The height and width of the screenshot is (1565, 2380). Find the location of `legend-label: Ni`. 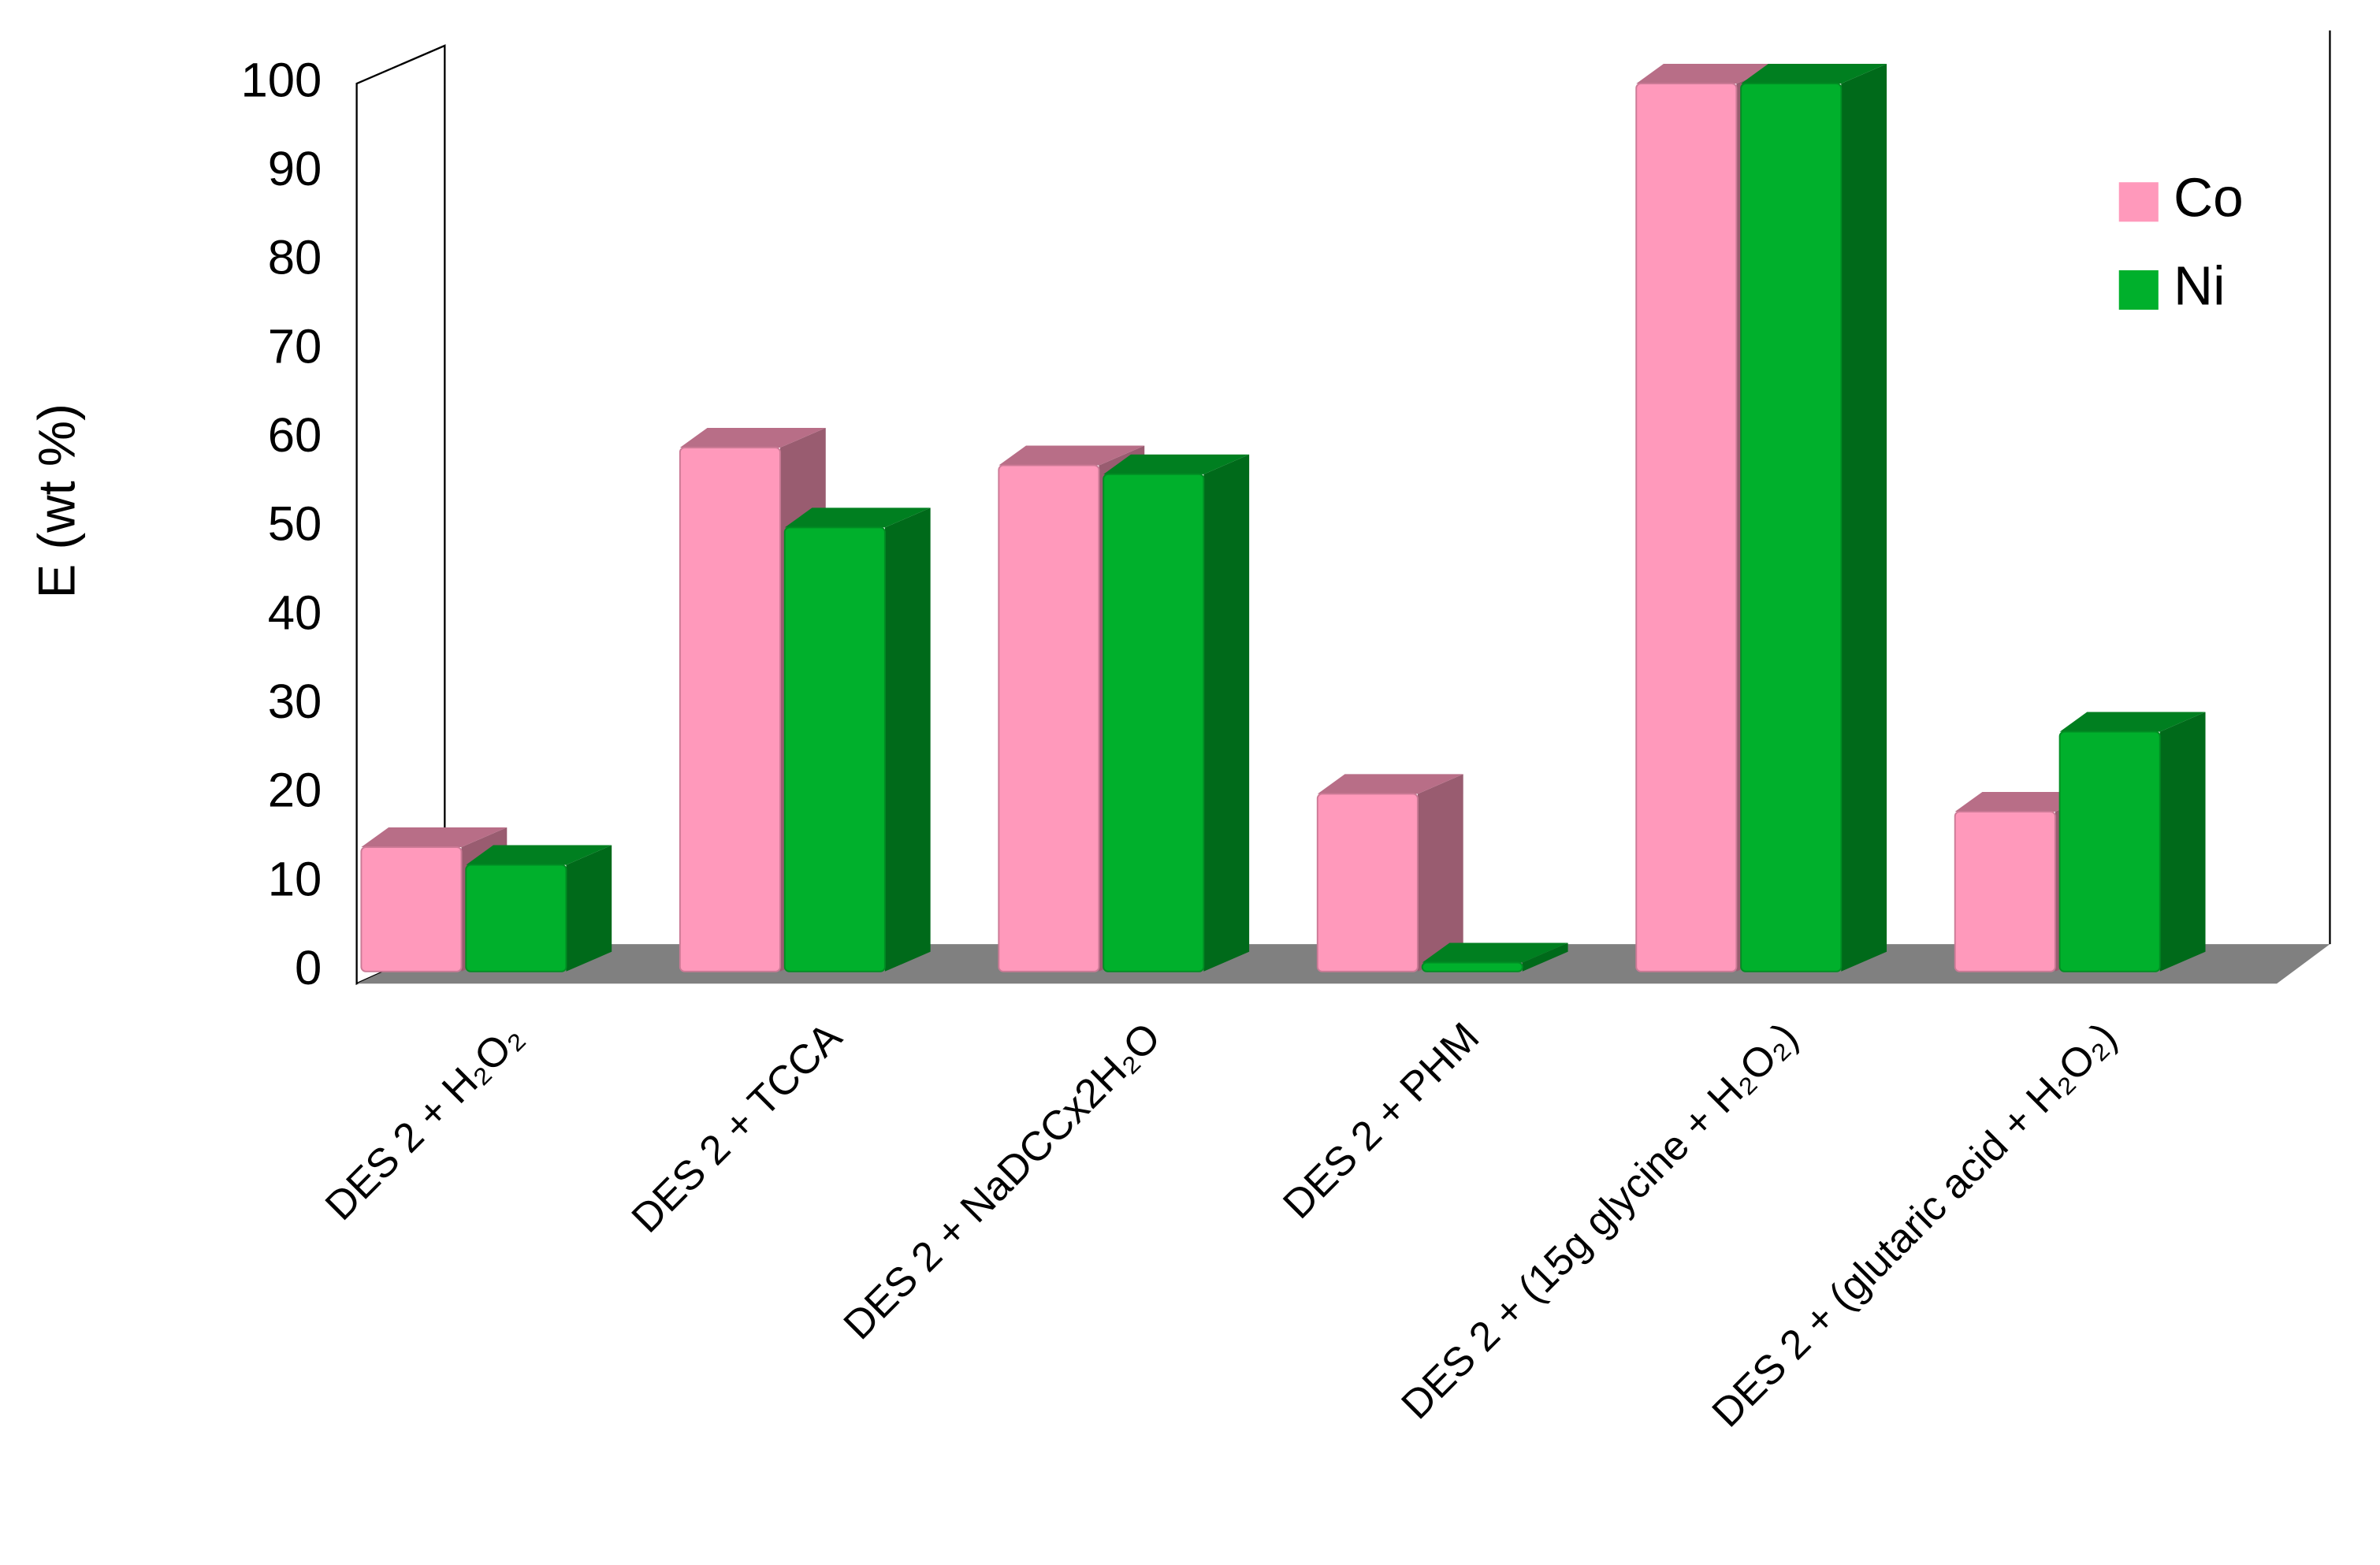

legend-label: Ni is located at coordinates (2199, 285).